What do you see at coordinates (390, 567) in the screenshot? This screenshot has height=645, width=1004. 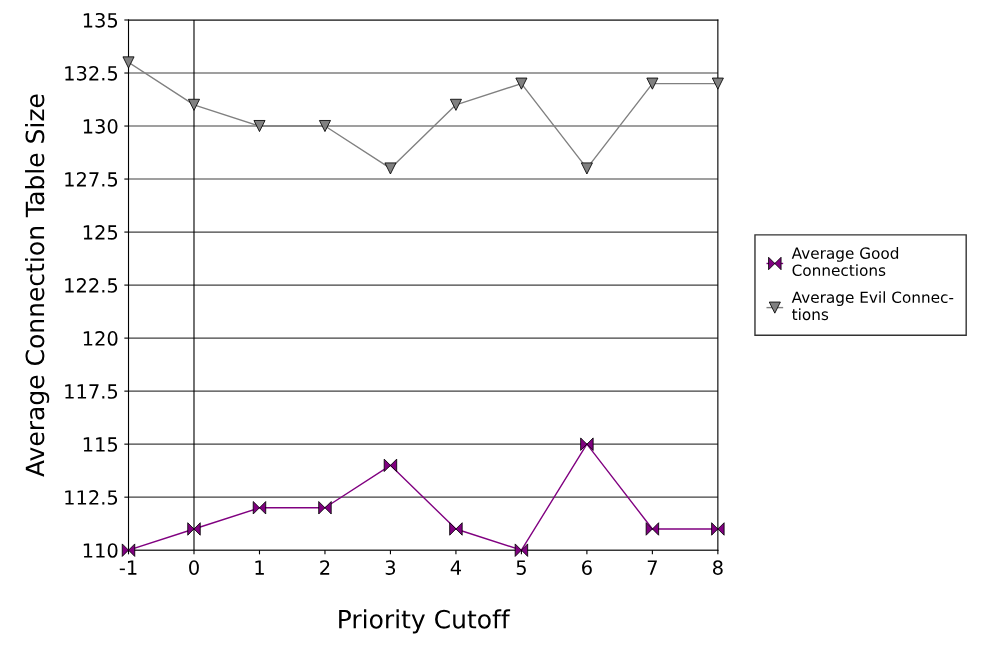 I see `x-tick-label: 3` at bounding box center [390, 567].